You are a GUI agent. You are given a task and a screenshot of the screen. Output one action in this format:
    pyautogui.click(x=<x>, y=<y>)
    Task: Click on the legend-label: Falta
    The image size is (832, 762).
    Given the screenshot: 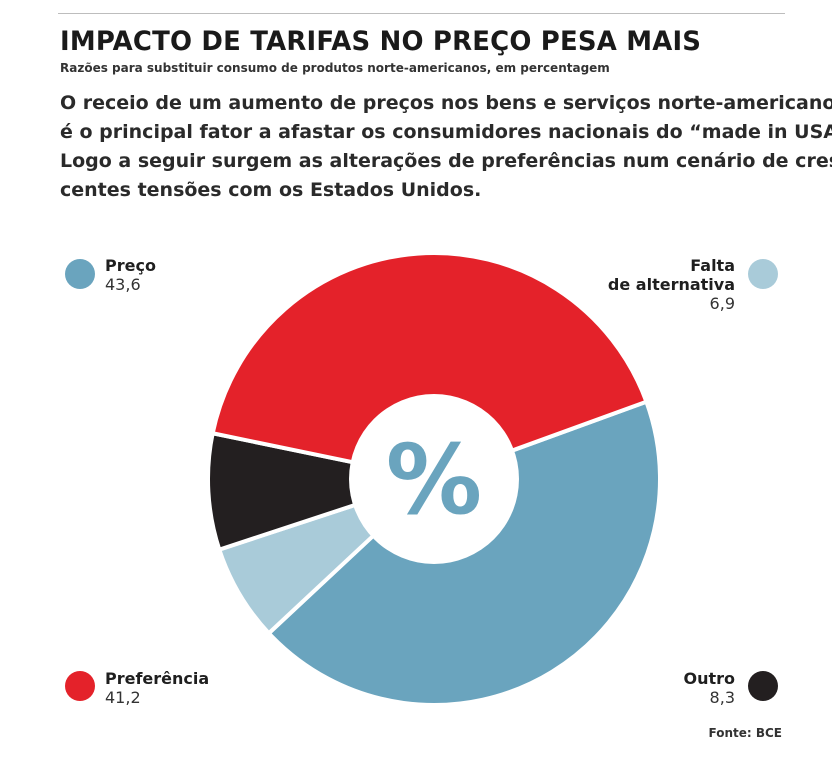 What is the action you would take?
    pyautogui.click(x=712, y=265)
    